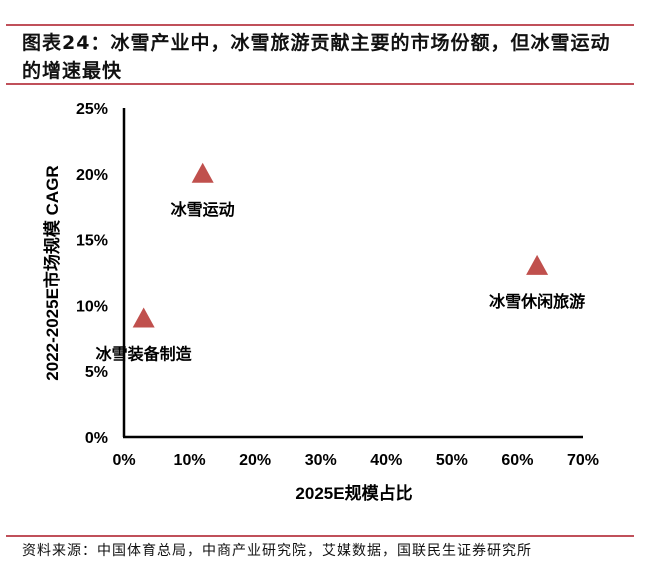 Image resolution: width=645 pixels, height=585 pixels. What do you see at coordinates (190, 460) in the screenshot?
I see `x-tick-label: 10%` at bounding box center [190, 460].